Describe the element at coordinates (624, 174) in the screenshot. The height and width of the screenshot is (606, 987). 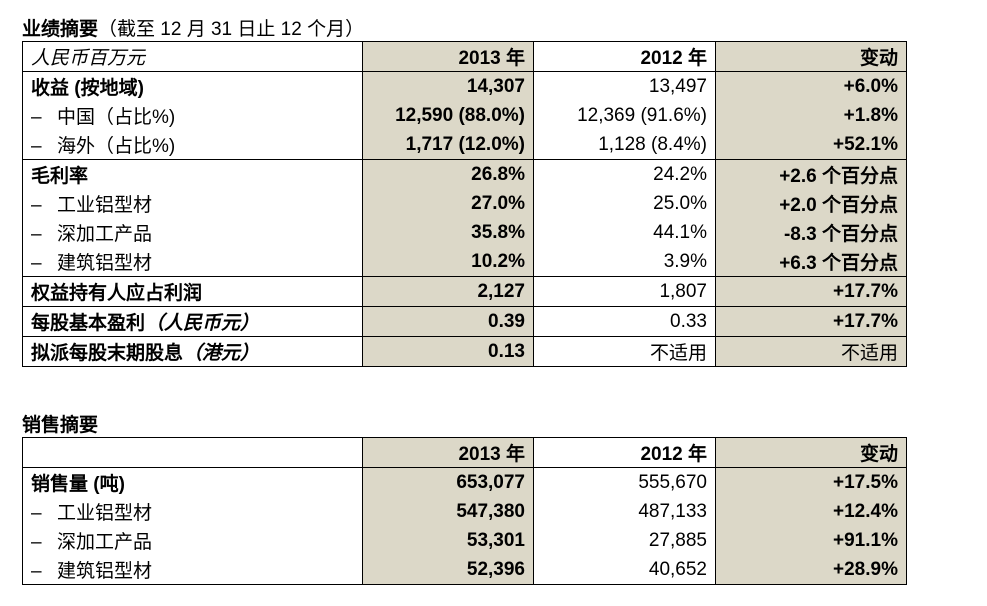
I see `value-2012: 24.2%` at that location.